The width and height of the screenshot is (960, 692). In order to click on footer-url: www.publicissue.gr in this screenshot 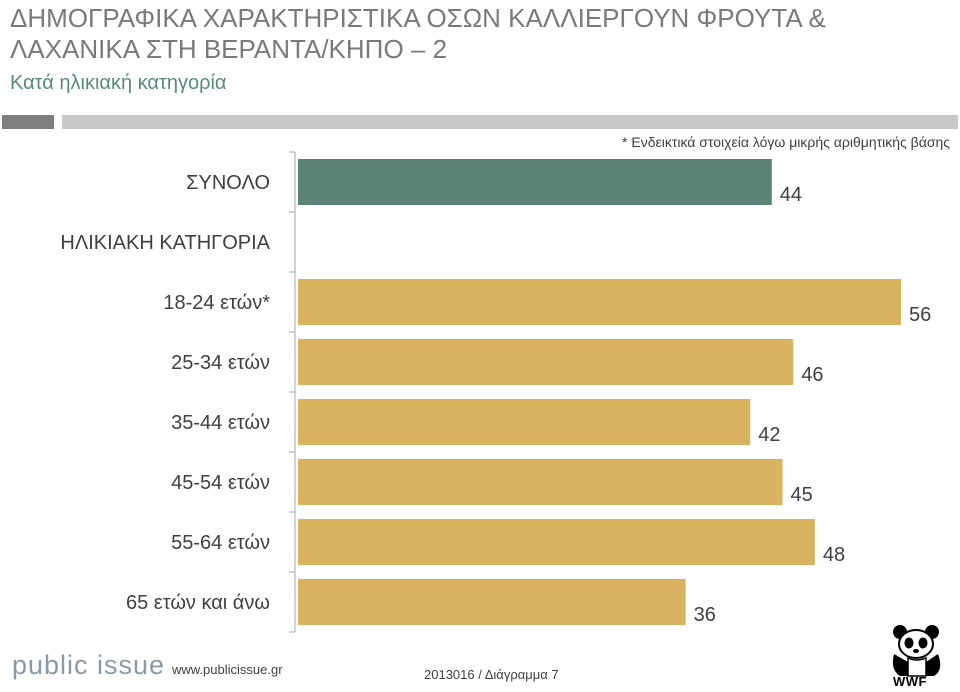, I will do `click(227, 669)`.